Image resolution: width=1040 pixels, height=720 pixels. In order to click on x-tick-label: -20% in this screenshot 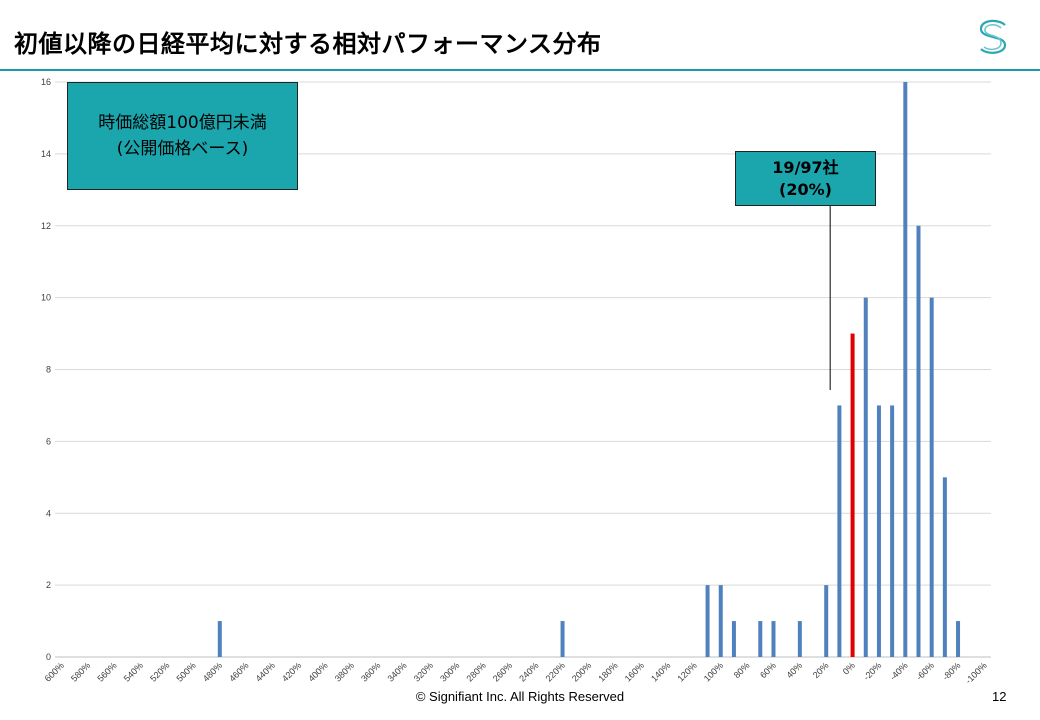, I will do `click(872, 671)`.